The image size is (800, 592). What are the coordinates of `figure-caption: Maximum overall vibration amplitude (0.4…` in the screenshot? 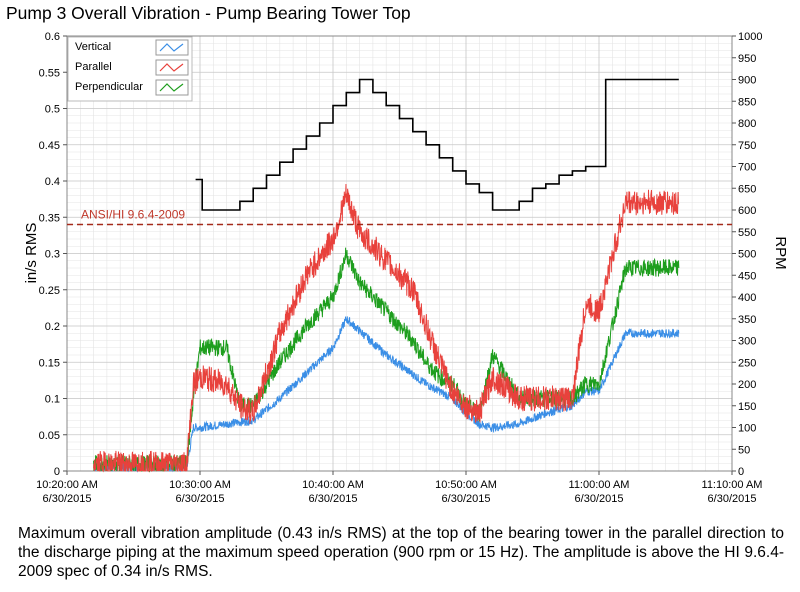 It's located at (401, 552).